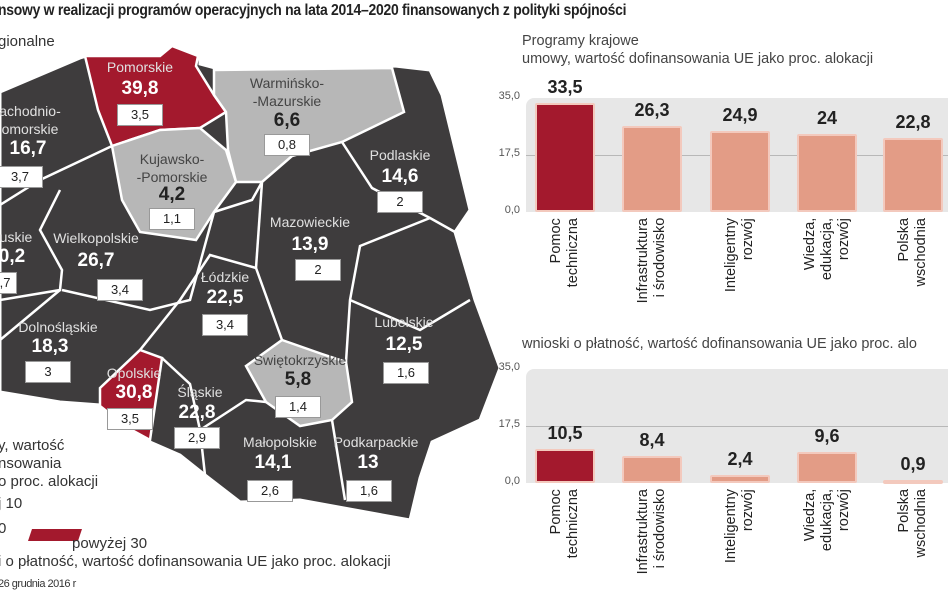 Image resolution: width=948 pixels, height=593 pixels. Describe the element at coordinates (580, 41) in the screenshot. I see `chart-1-title: Programy krajowe` at that location.